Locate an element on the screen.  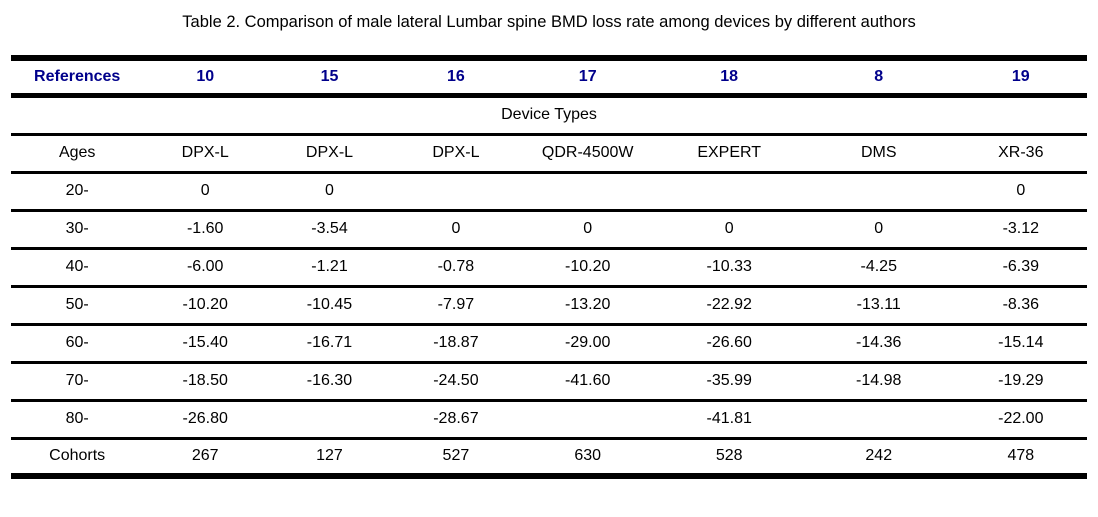
device-name: EXPERT is located at coordinates (729, 154).